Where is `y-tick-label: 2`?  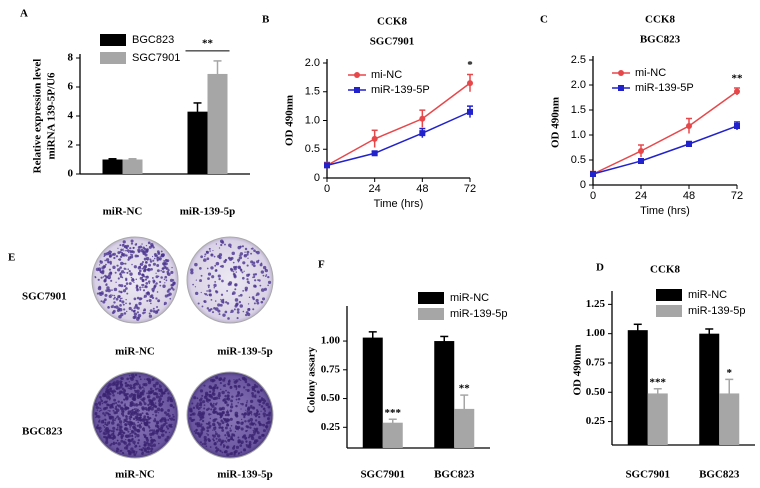 y-tick-label: 2 is located at coordinates (71, 145).